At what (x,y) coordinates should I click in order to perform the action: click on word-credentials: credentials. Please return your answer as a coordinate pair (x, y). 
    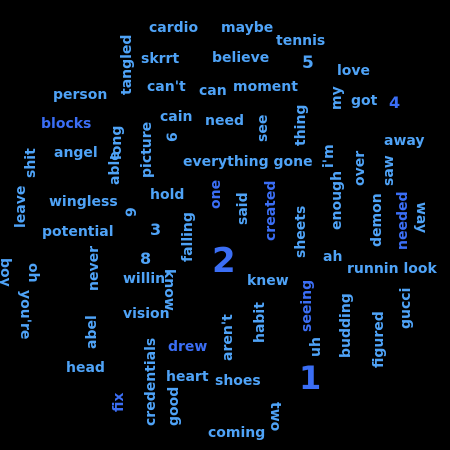
    Looking at the image, I should click on (151, 381).